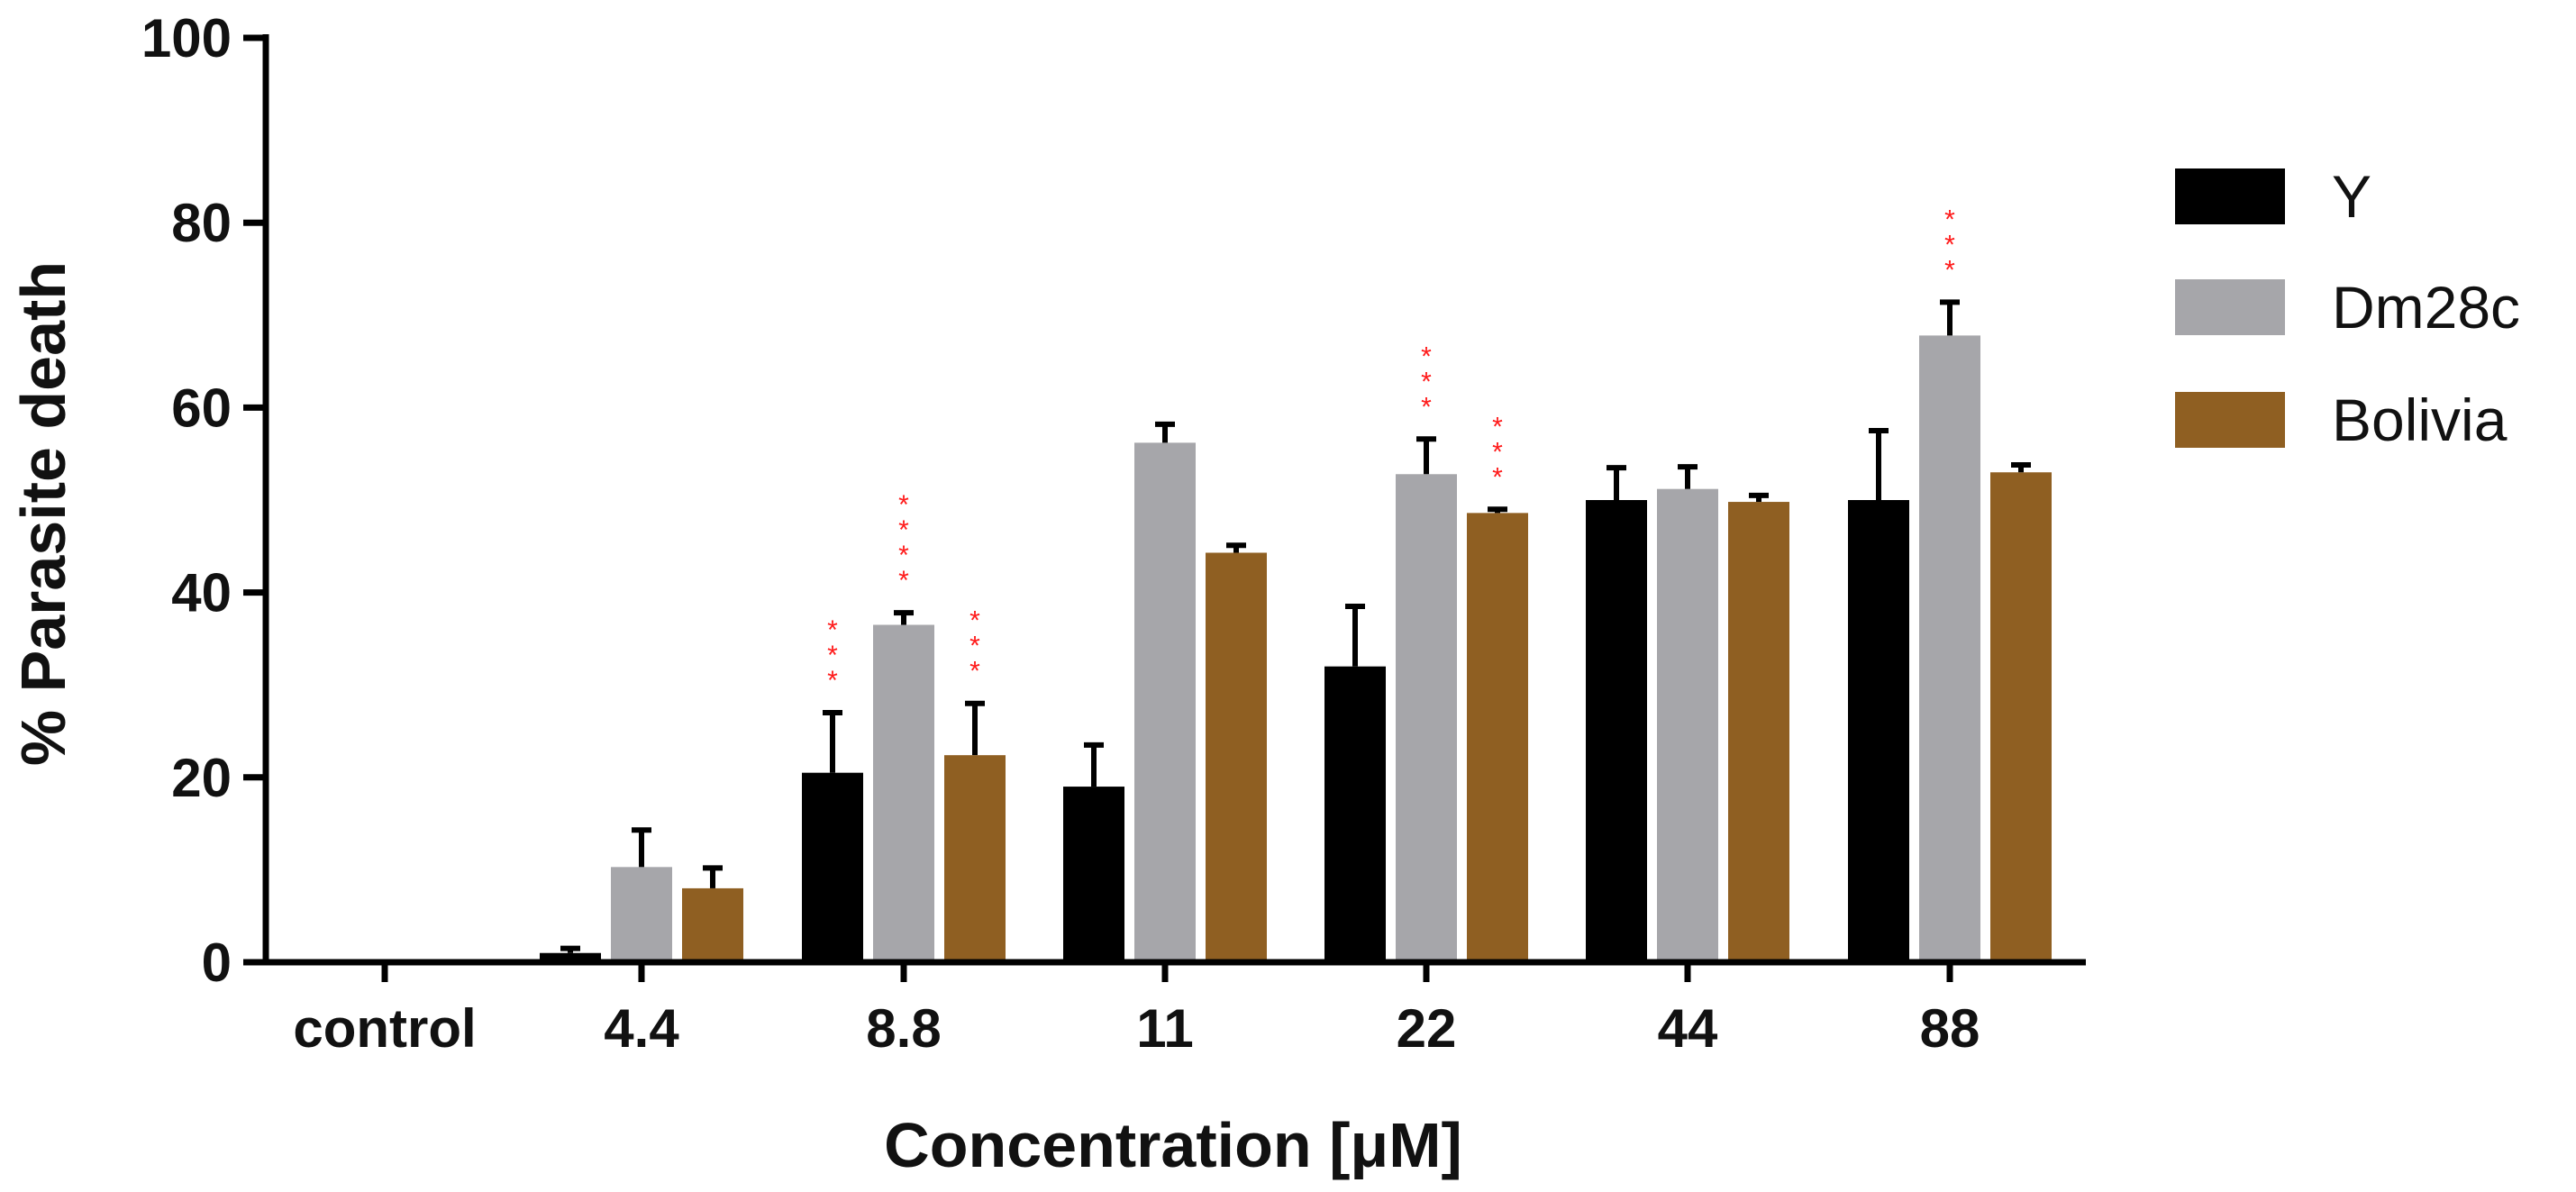 The height and width of the screenshot is (1192, 2576). What do you see at coordinates (186, 38) in the screenshot?
I see `y-tick-label: 100` at bounding box center [186, 38].